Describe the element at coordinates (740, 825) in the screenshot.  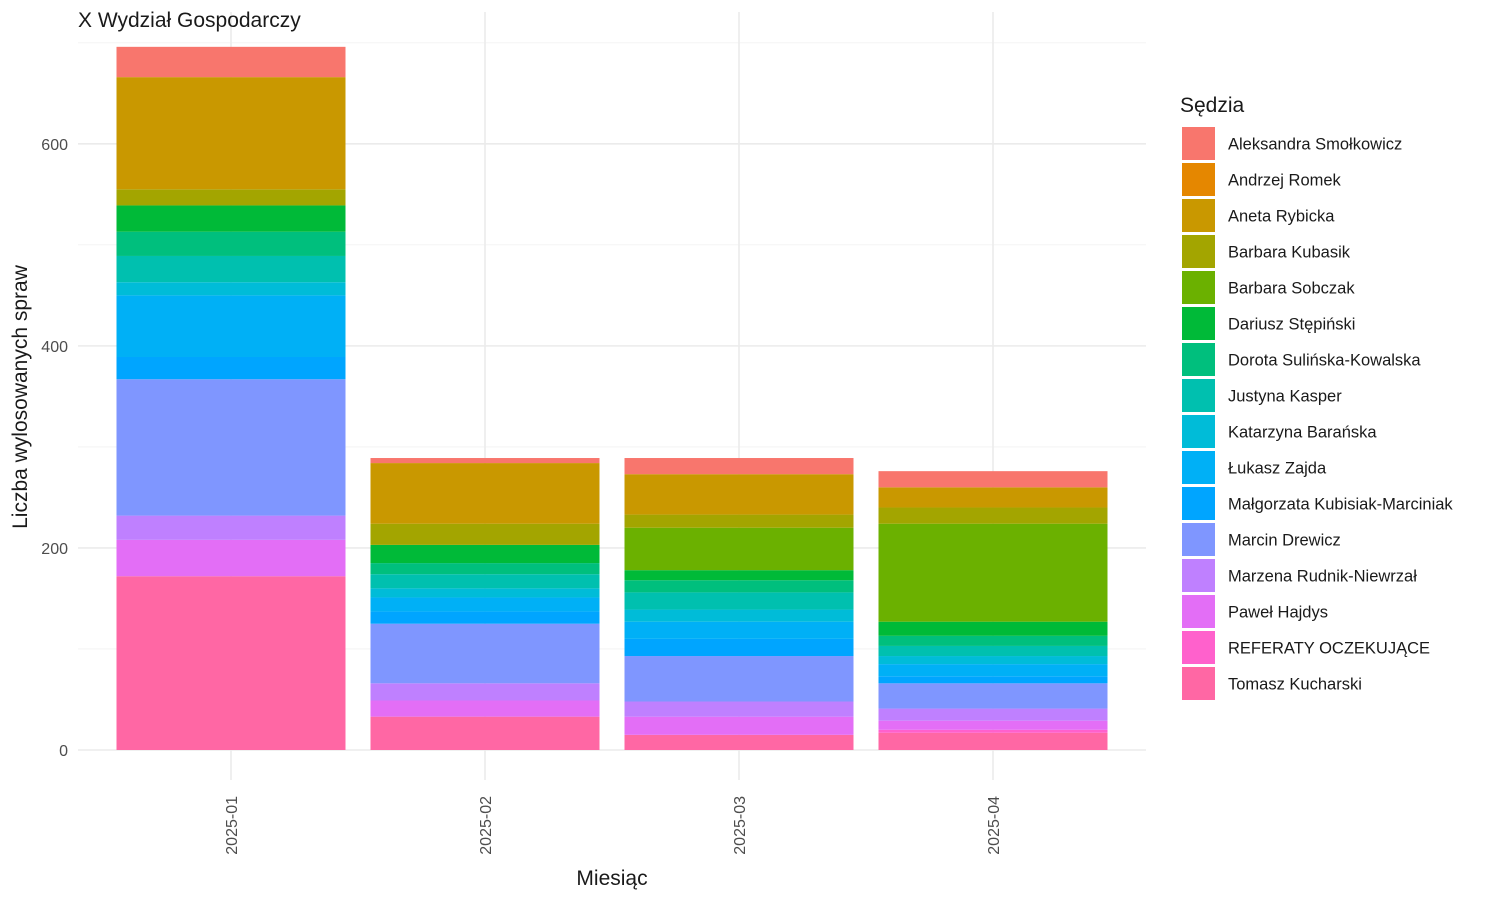
I see `x-tick-label: 2025-03` at that location.